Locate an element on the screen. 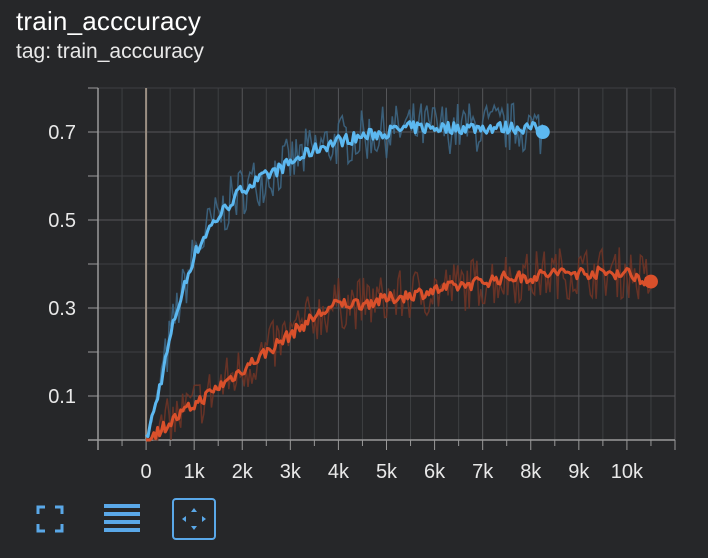 The image size is (708, 558). fullscreen-icon is located at coordinates (50, 519).